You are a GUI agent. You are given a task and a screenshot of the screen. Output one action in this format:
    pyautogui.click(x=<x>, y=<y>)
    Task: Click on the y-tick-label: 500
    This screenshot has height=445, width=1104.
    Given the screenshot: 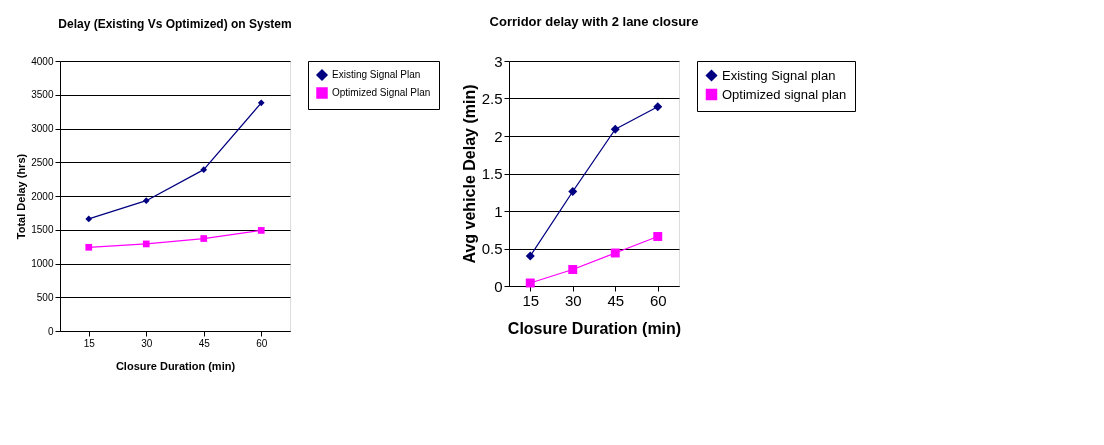 What is the action you would take?
    pyautogui.click(x=45, y=297)
    